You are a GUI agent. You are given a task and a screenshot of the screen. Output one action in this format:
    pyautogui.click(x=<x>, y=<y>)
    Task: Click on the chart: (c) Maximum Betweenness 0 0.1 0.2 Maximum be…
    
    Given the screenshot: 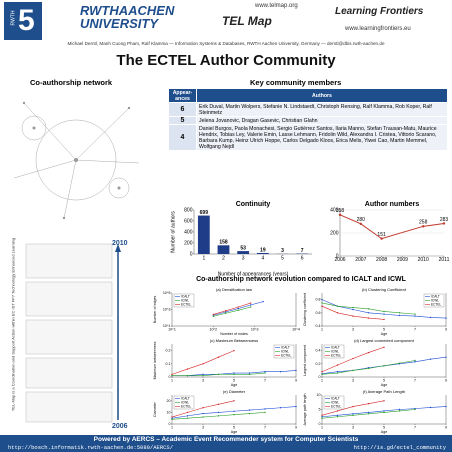 What is the action you would take?
    pyautogui.click(x=225, y=362)
    